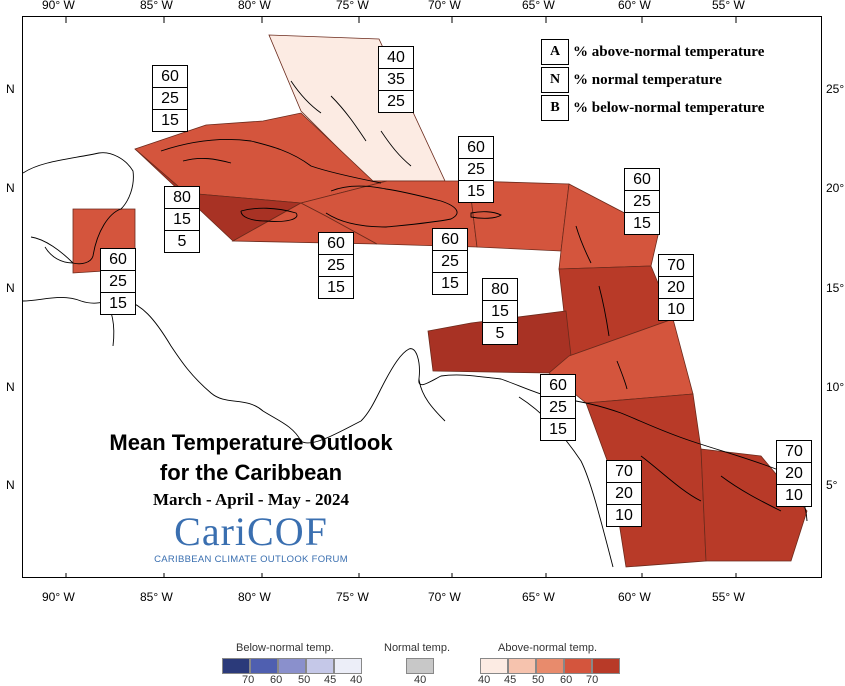  I want to click on prob-box-cayman-jamaica-west: 80 15 5, so click(182, 219).